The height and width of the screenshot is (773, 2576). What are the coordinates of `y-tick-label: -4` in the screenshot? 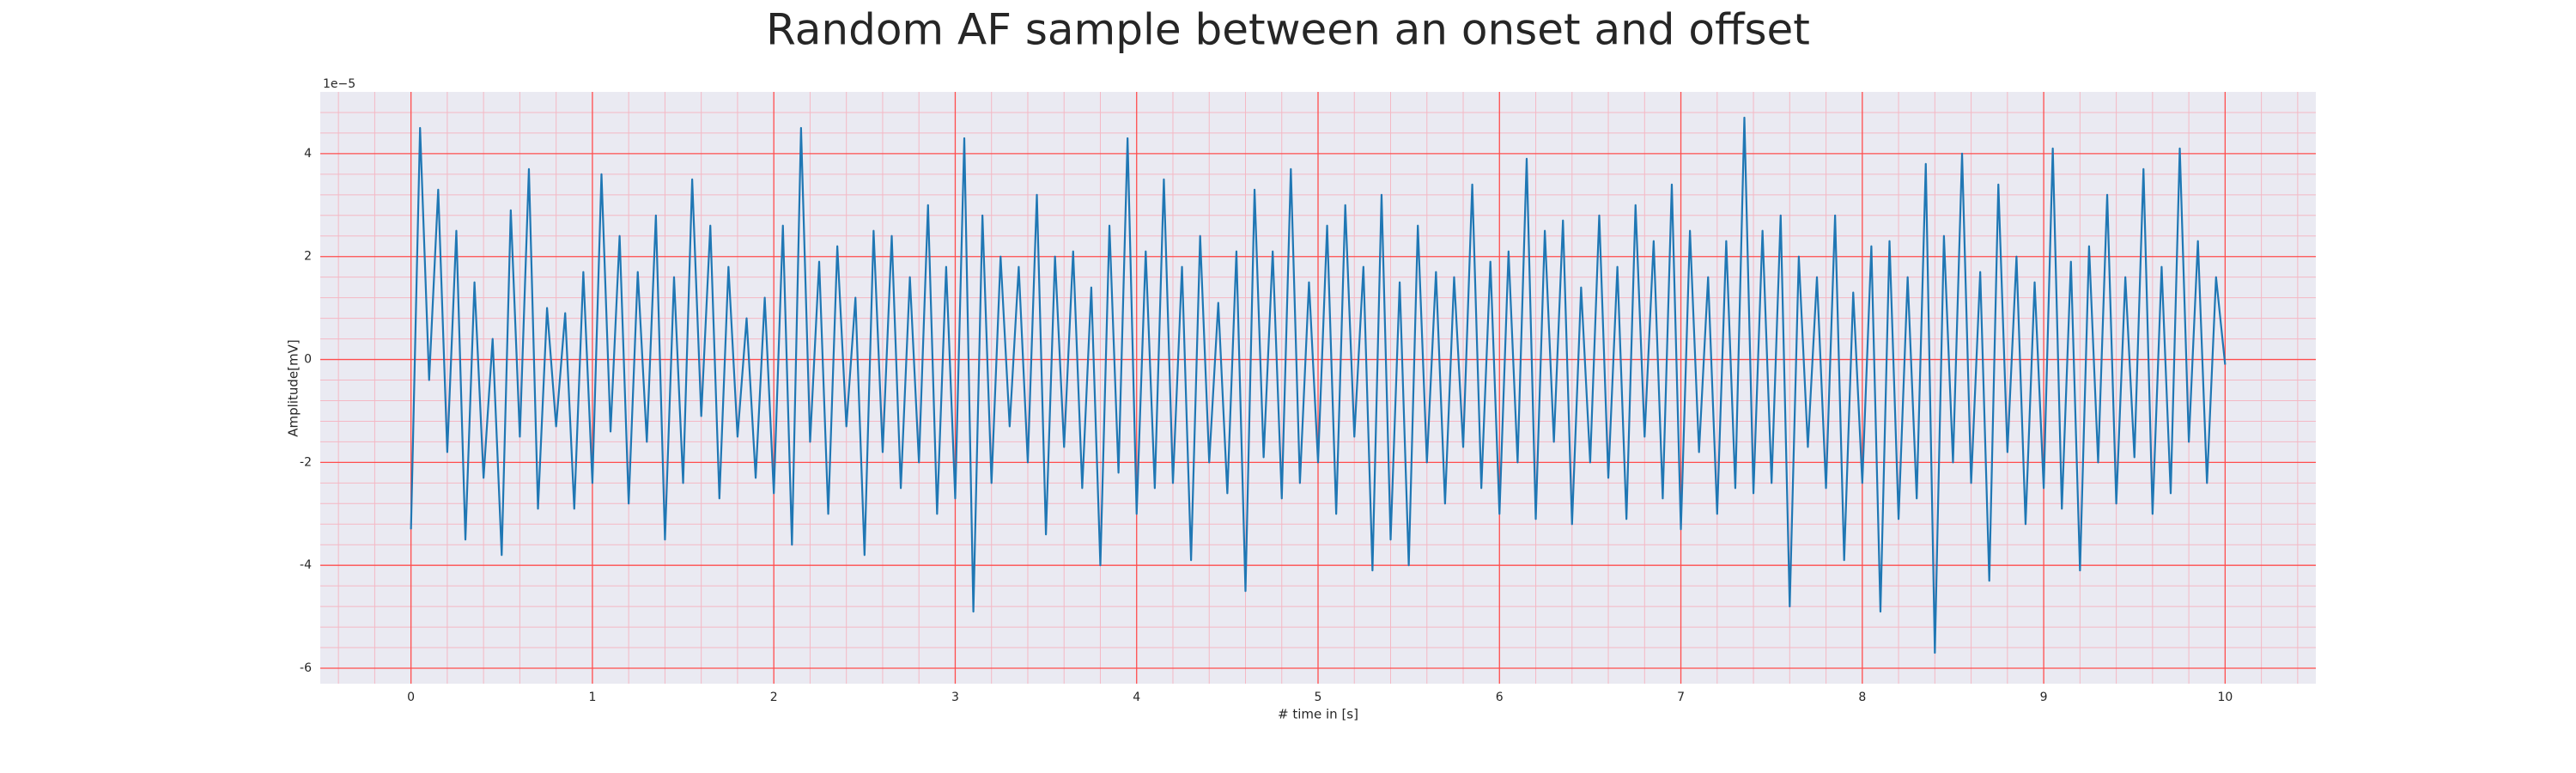 It's located at (306, 565).